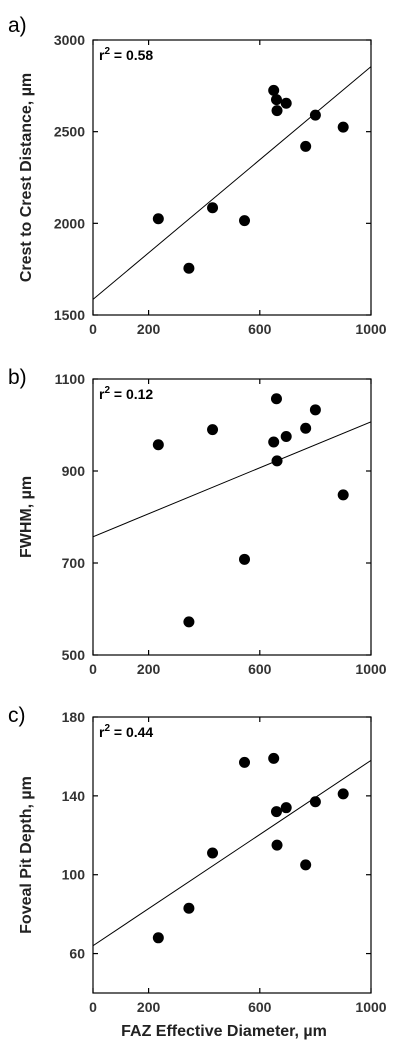 Image resolution: width=400 pixels, height=1046 pixels. What do you see at coordinates (70, 379) in the screenshot?
I see `y-tick-label: 1100` at bounding box center [70, 379].